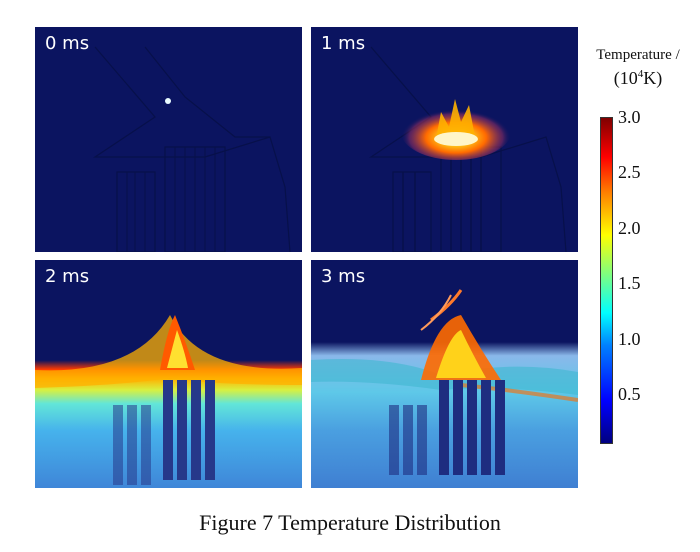 The image size is (700, 552). I want to click on colorbar-tick: 2.5, so click(629, 172).